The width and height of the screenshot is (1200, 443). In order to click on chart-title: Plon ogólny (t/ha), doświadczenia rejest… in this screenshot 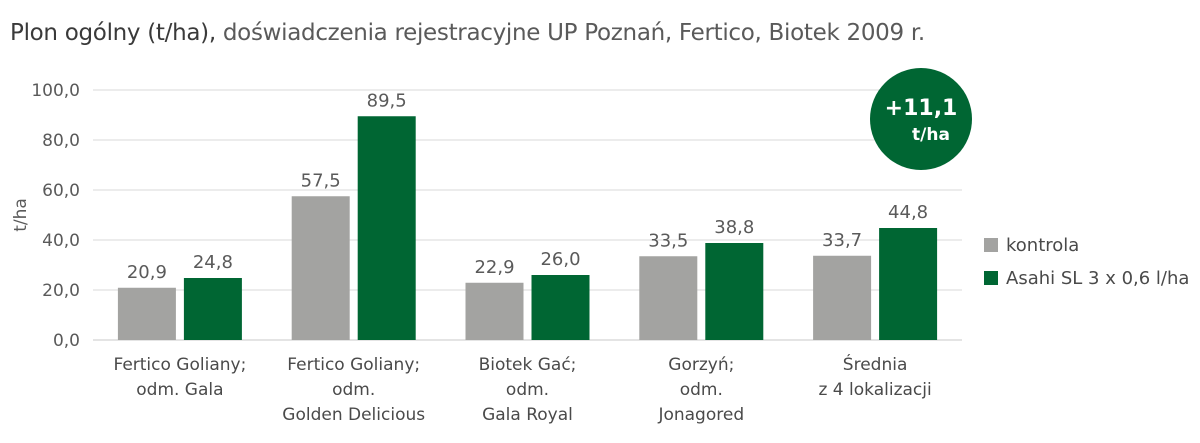, I will do `click(467, 33)`.